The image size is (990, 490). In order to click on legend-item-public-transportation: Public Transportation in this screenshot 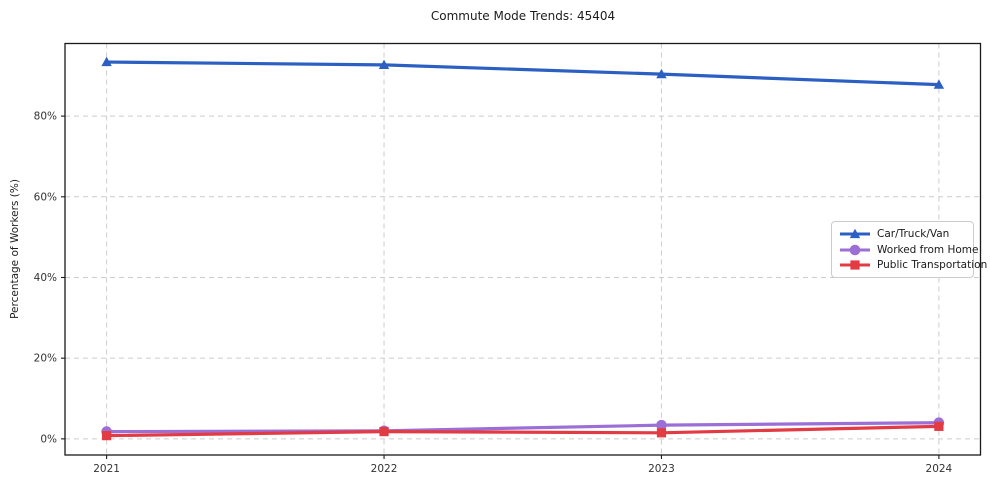, I will do `click(913, 265)`.